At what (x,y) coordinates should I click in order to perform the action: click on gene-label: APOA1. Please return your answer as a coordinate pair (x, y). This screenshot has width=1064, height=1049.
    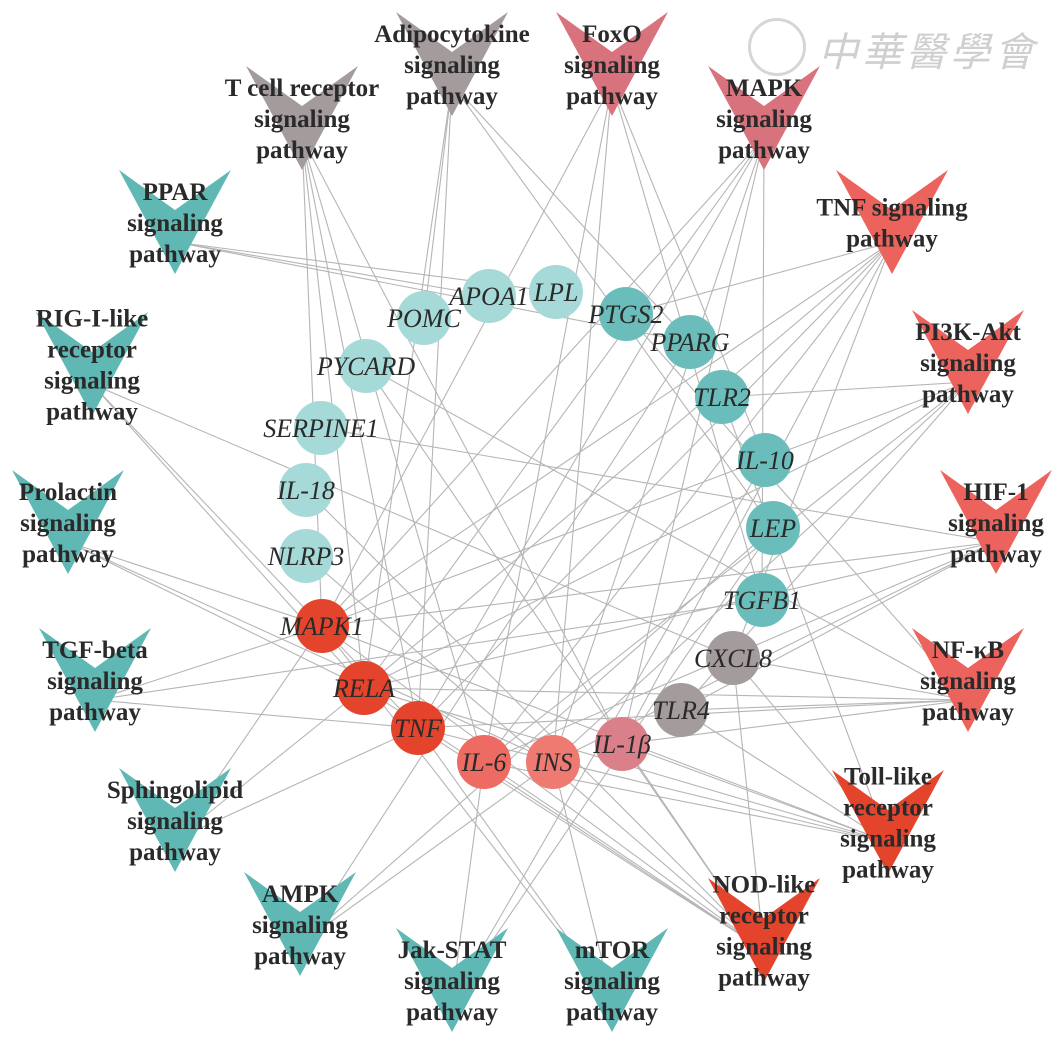
    Looking at the image, I should click on (487, 296).